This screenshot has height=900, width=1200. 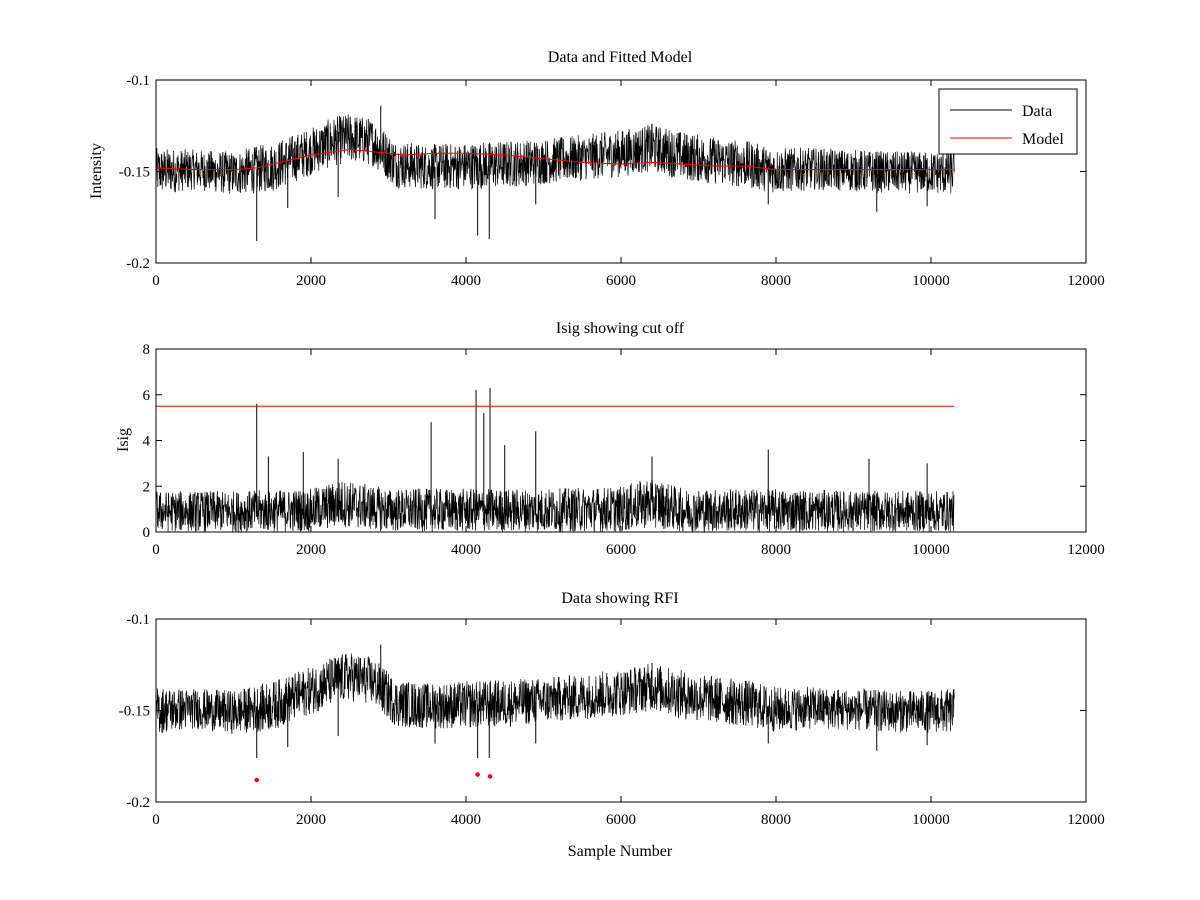 What do you see at coordinates (147, 396) in the screenshot?
I see `y-tick-label: 6` at bounding box center [147, 396].